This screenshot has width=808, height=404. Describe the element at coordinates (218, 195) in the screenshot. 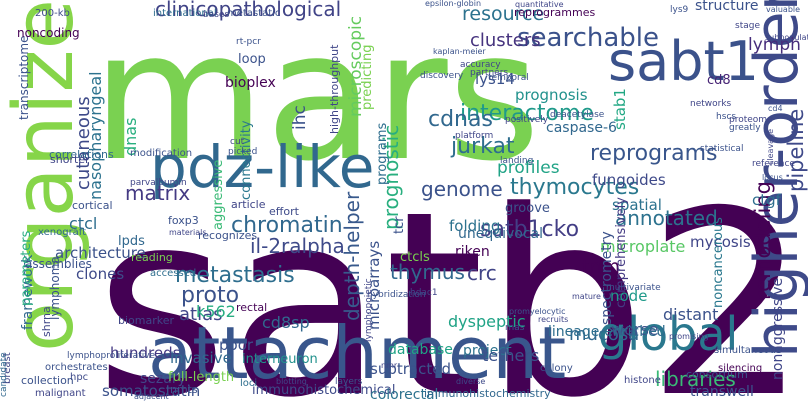

I see `word: aggressive` at that location.